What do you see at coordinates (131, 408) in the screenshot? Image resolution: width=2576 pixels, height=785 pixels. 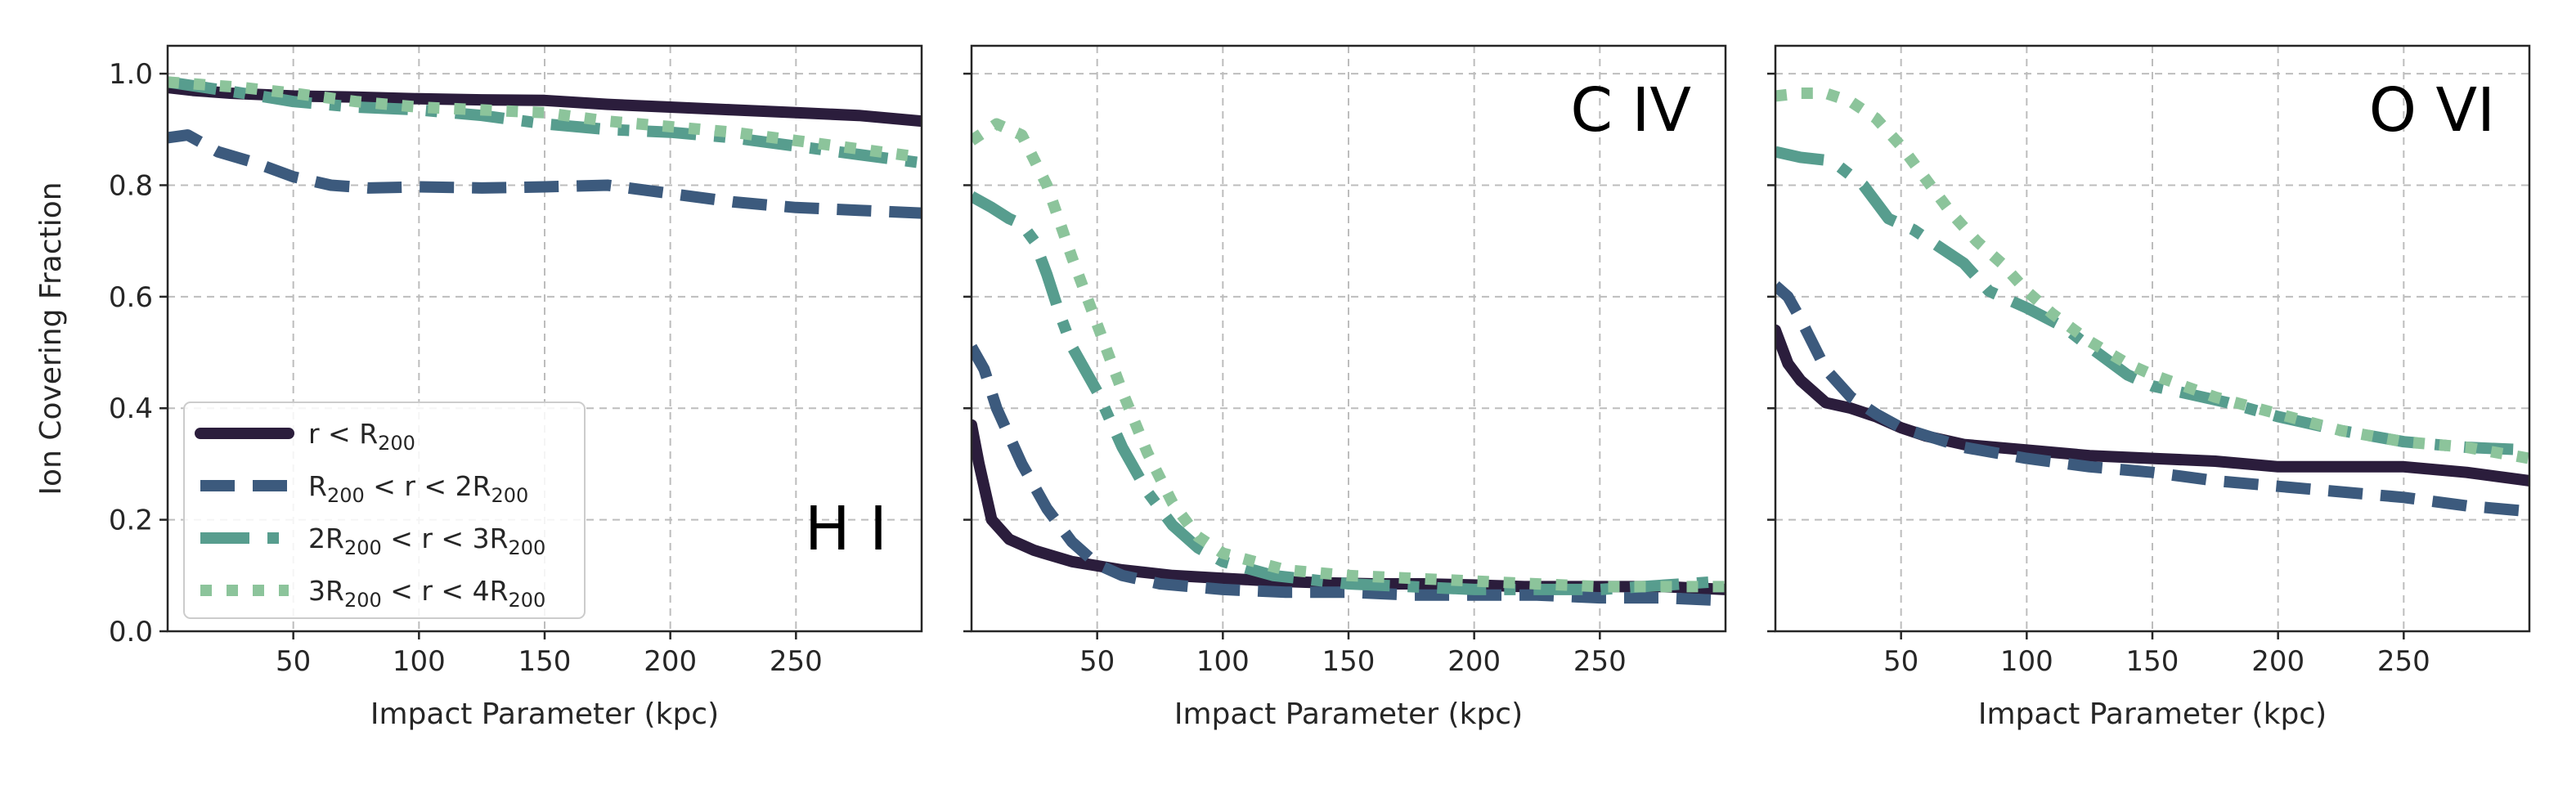 I see `y-tick-label-2: 0.4` at bounding box center [131, 408].